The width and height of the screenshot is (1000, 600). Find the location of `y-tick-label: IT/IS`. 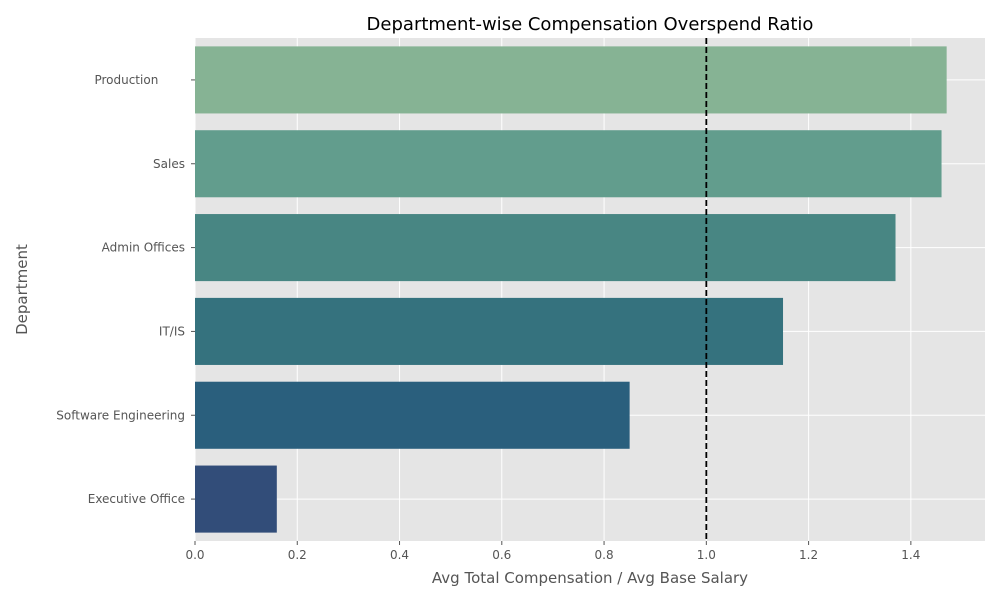

y-tick-label: IT/IS is located at coordinates (172, 331).